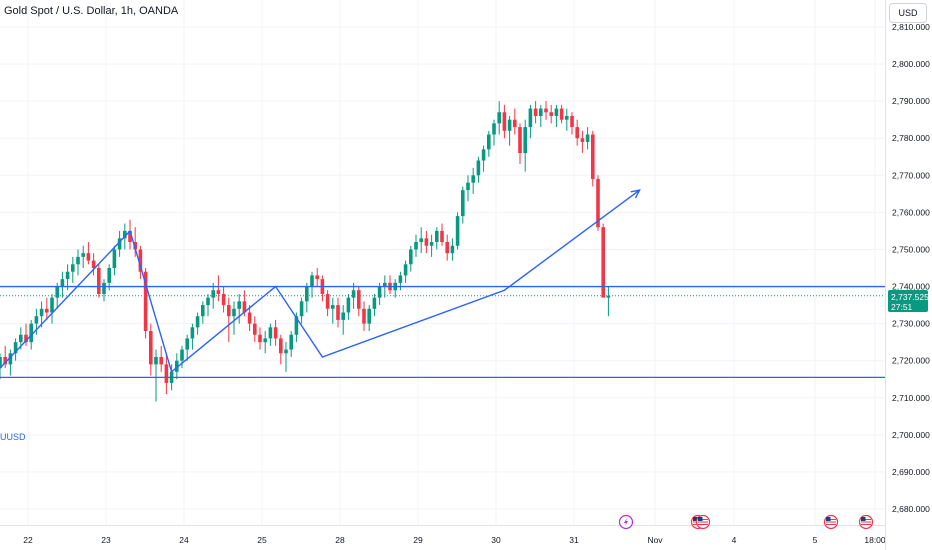 The image size is (932, 550). Describe the element at coordinates (496, 540) in the screenshot. I see `x-tick-label: 30` at that location.